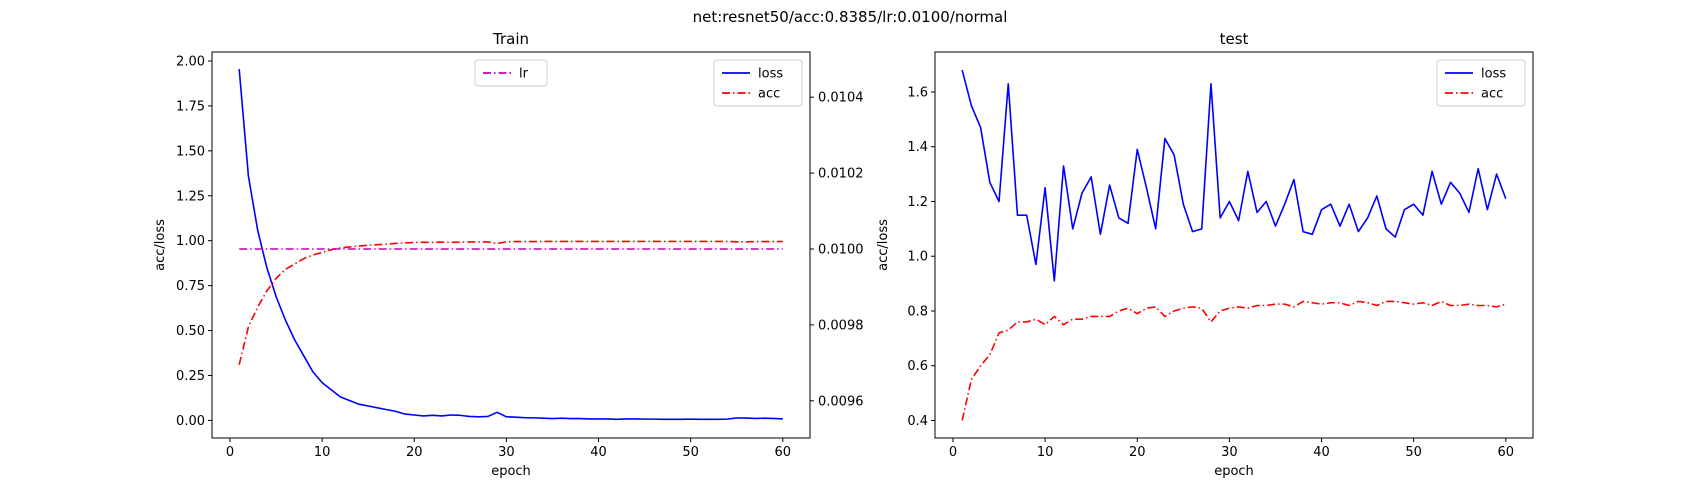 Image resolution: width=1700 pixels, height=500 pixels. I want to click on y-tick-label: 0.6, so click(917, 366).